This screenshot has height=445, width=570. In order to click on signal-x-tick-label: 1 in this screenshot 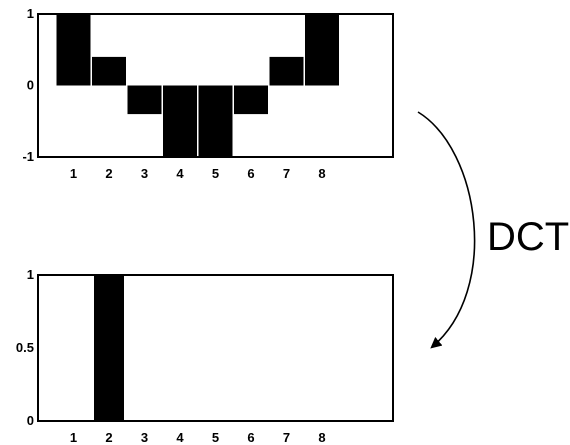, I will do `click(73, 173)`.